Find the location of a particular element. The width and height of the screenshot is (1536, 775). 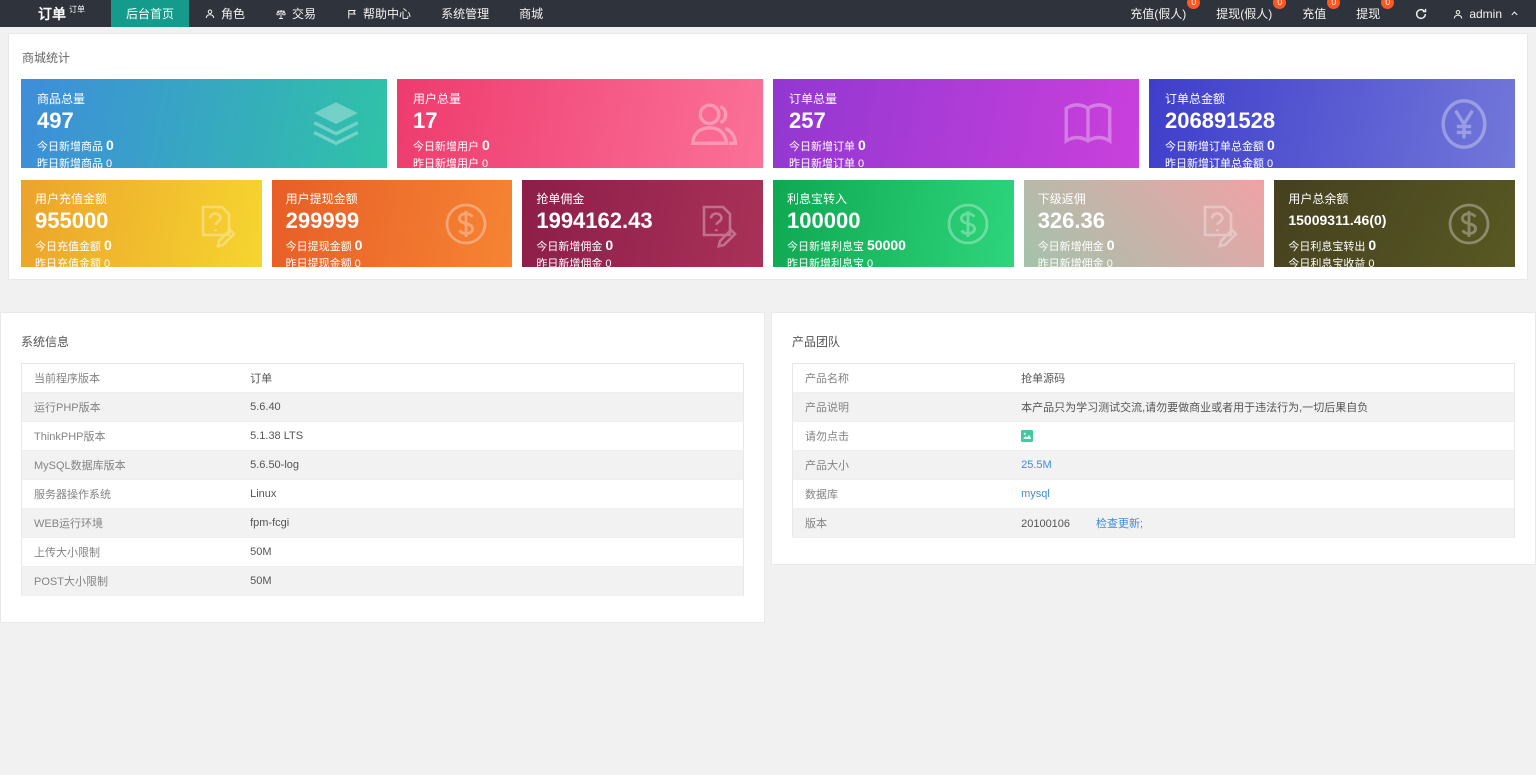

stat-sub-label: 昨日新增商品 is located at coordinates (70, 163).